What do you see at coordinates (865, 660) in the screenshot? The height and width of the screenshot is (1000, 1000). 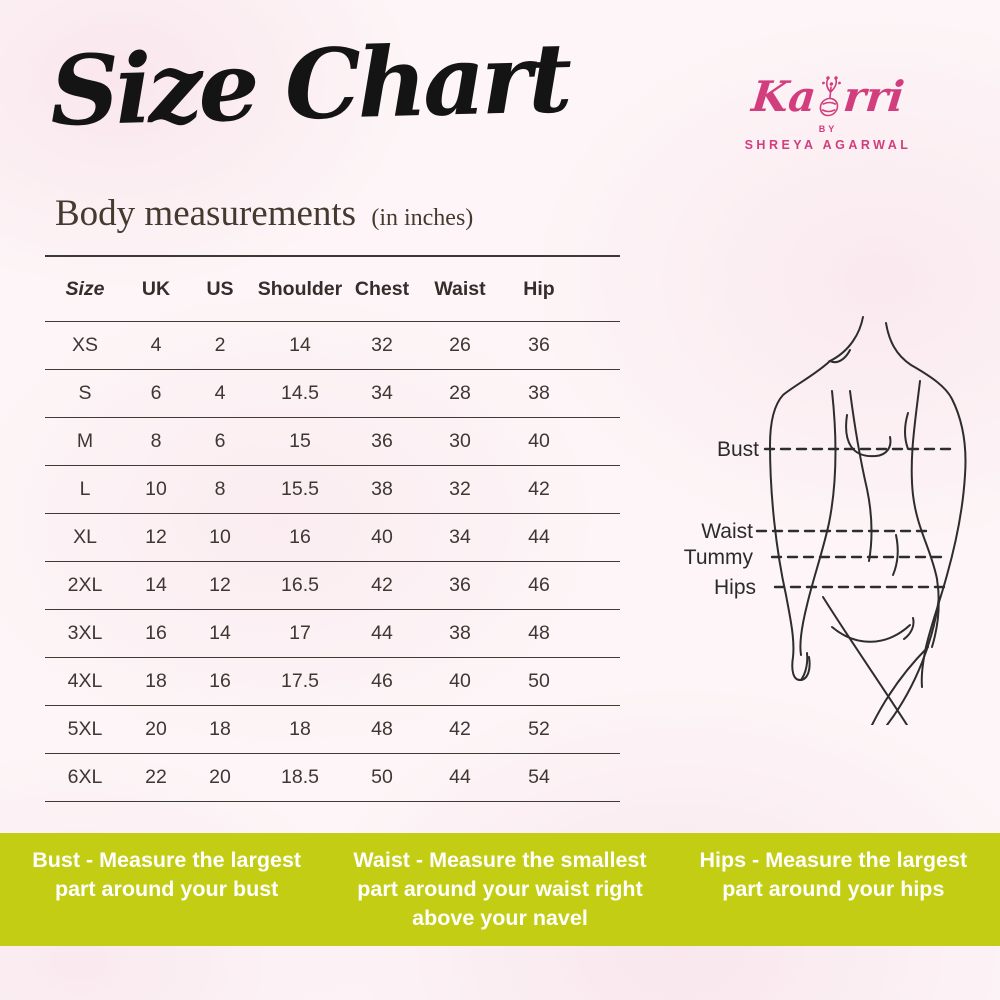 I see `figure-left-leg-line` at bounding box center [865, 660].